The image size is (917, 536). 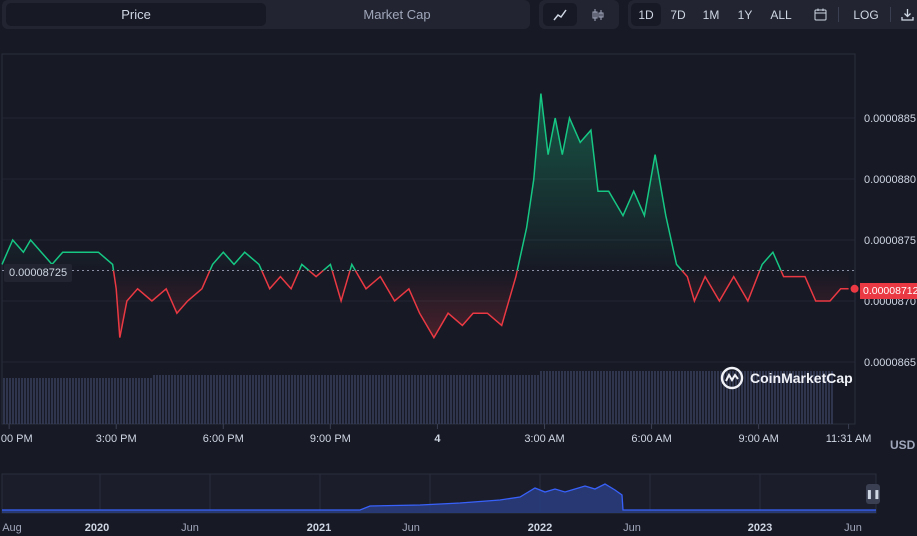 What do you see at coordinates (820, 14) in the screenshot?
I see `calendar-icon` at bounding box center [820, 14].